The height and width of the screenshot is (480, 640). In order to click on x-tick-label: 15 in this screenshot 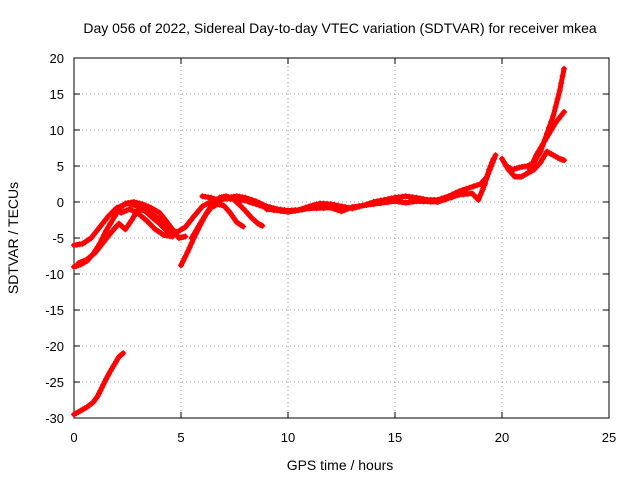, I will do `click(395, 437)`.